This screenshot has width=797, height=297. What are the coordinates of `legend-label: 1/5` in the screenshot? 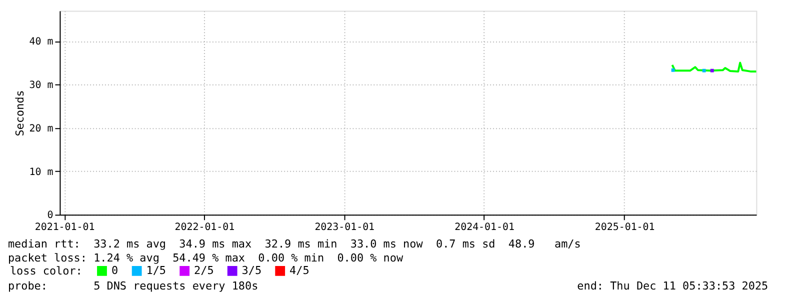 It's located at (156, 270).